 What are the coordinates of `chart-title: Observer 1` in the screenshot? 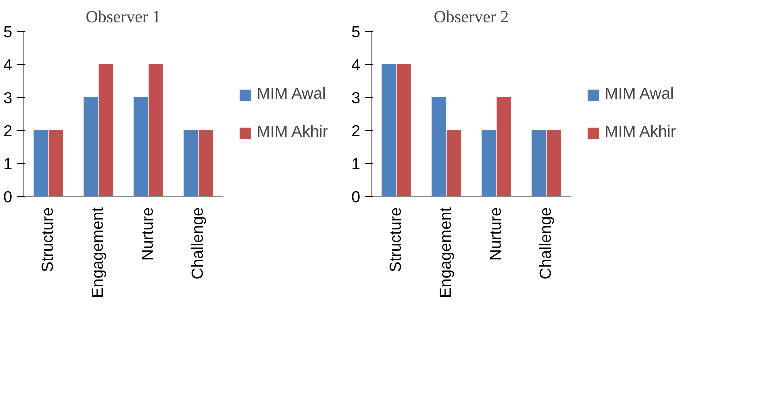 It's located at (124, 17).